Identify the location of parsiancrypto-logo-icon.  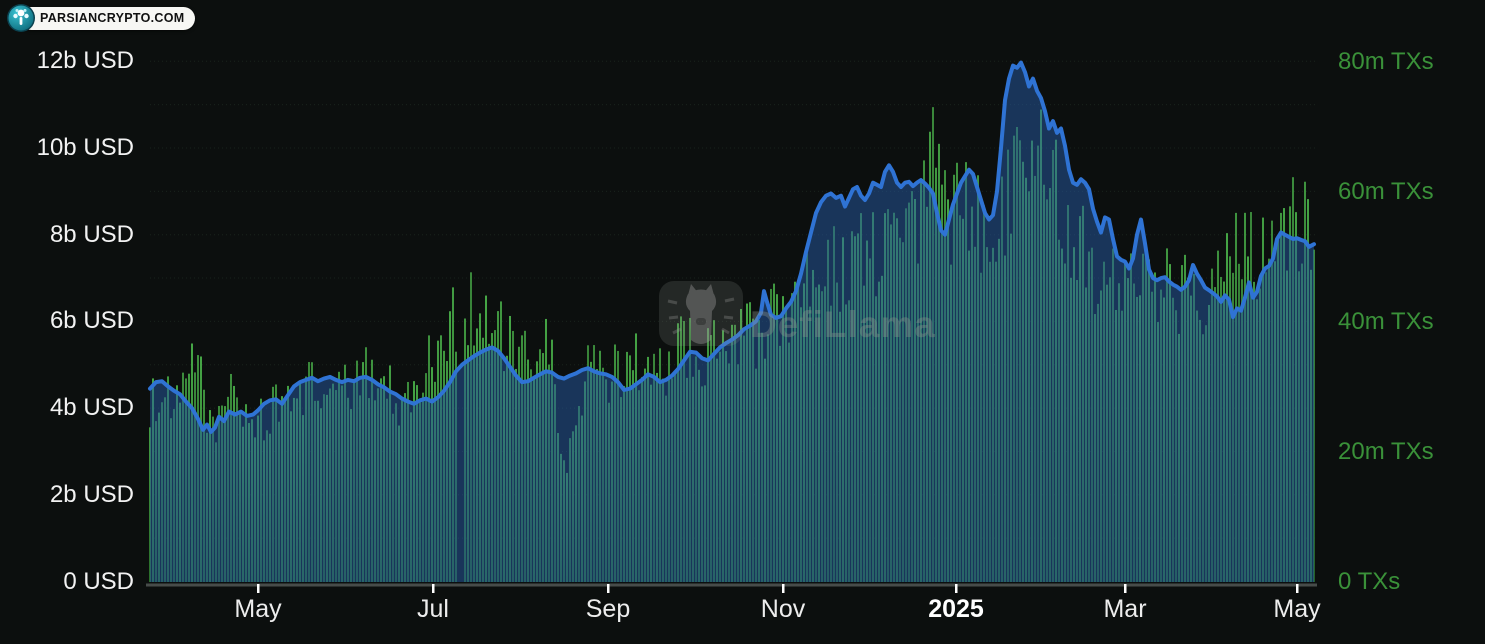
(21, 18).